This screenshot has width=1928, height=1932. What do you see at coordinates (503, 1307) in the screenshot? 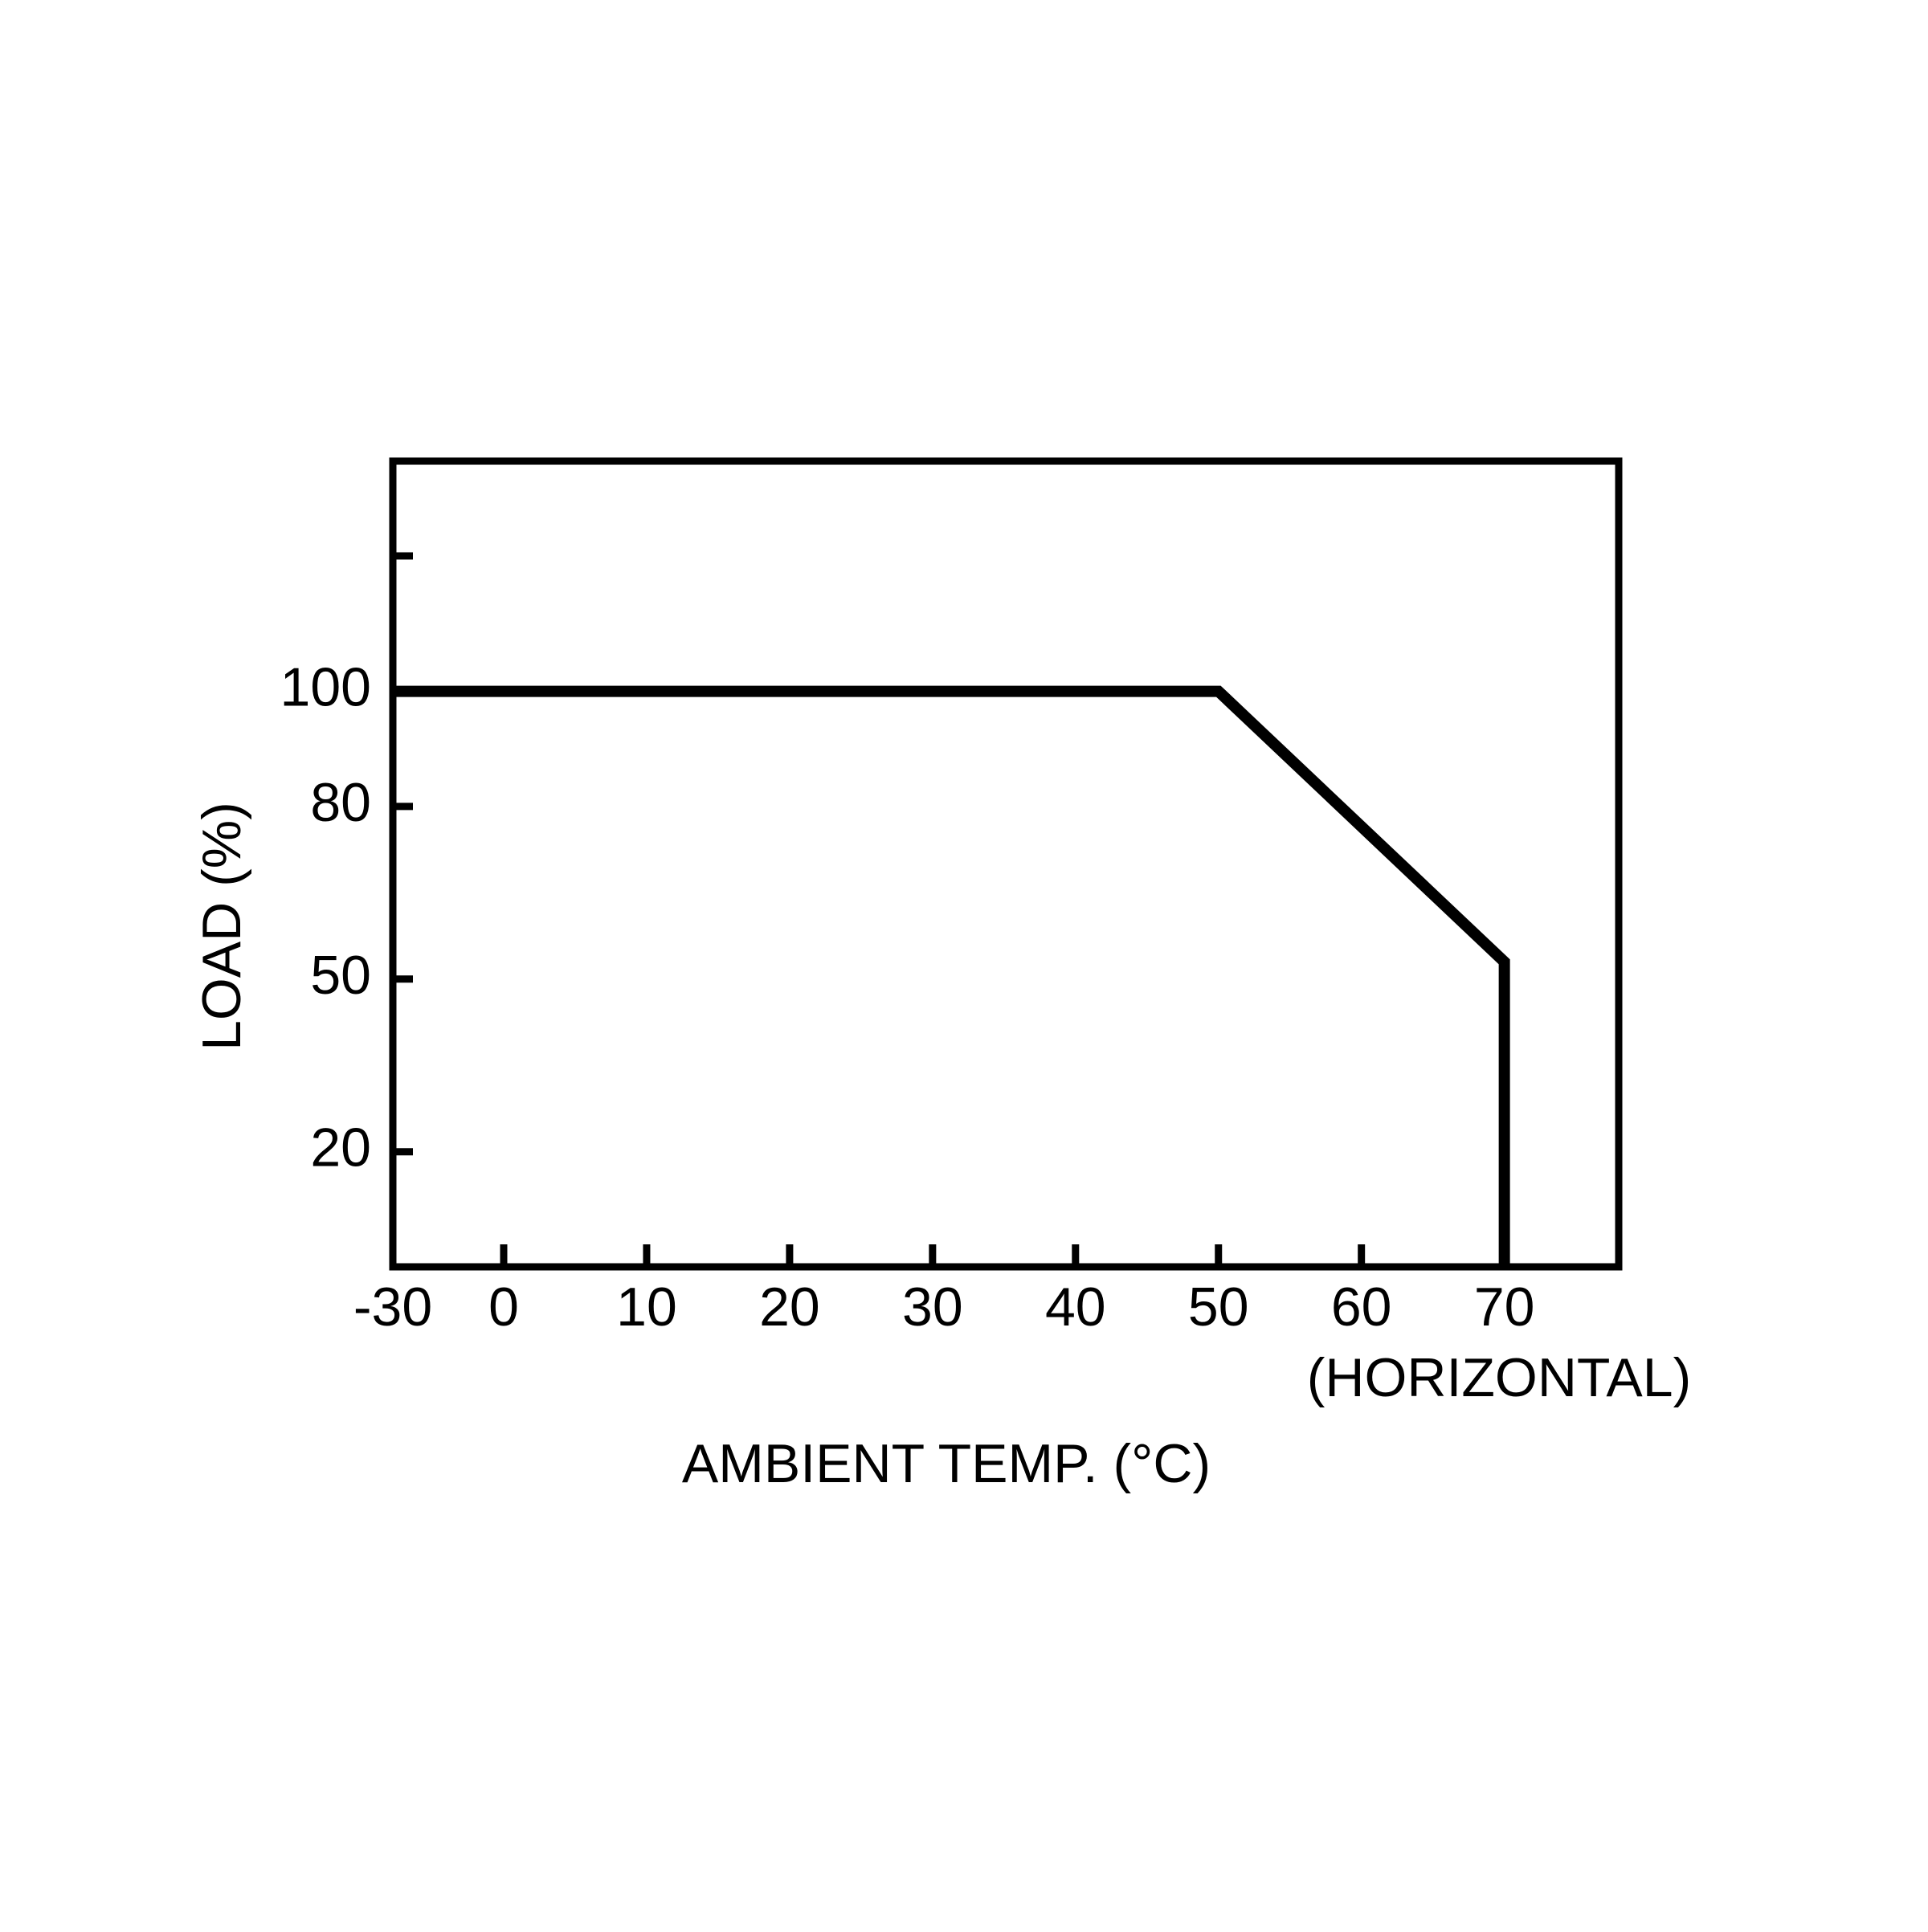
I see `x-tick-label: 0` at bounding box center [503, 1307].